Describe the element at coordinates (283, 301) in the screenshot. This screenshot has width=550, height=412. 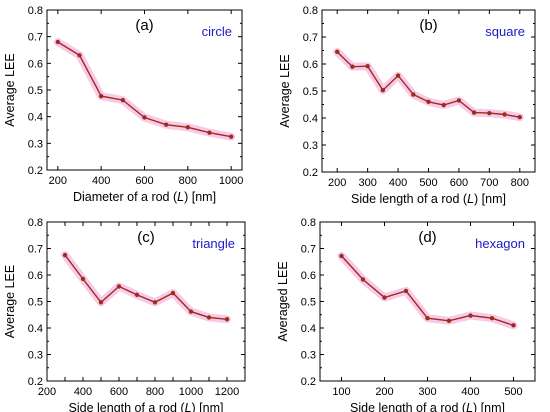
I see `y-axis-label: Averaged LEE` at that location.